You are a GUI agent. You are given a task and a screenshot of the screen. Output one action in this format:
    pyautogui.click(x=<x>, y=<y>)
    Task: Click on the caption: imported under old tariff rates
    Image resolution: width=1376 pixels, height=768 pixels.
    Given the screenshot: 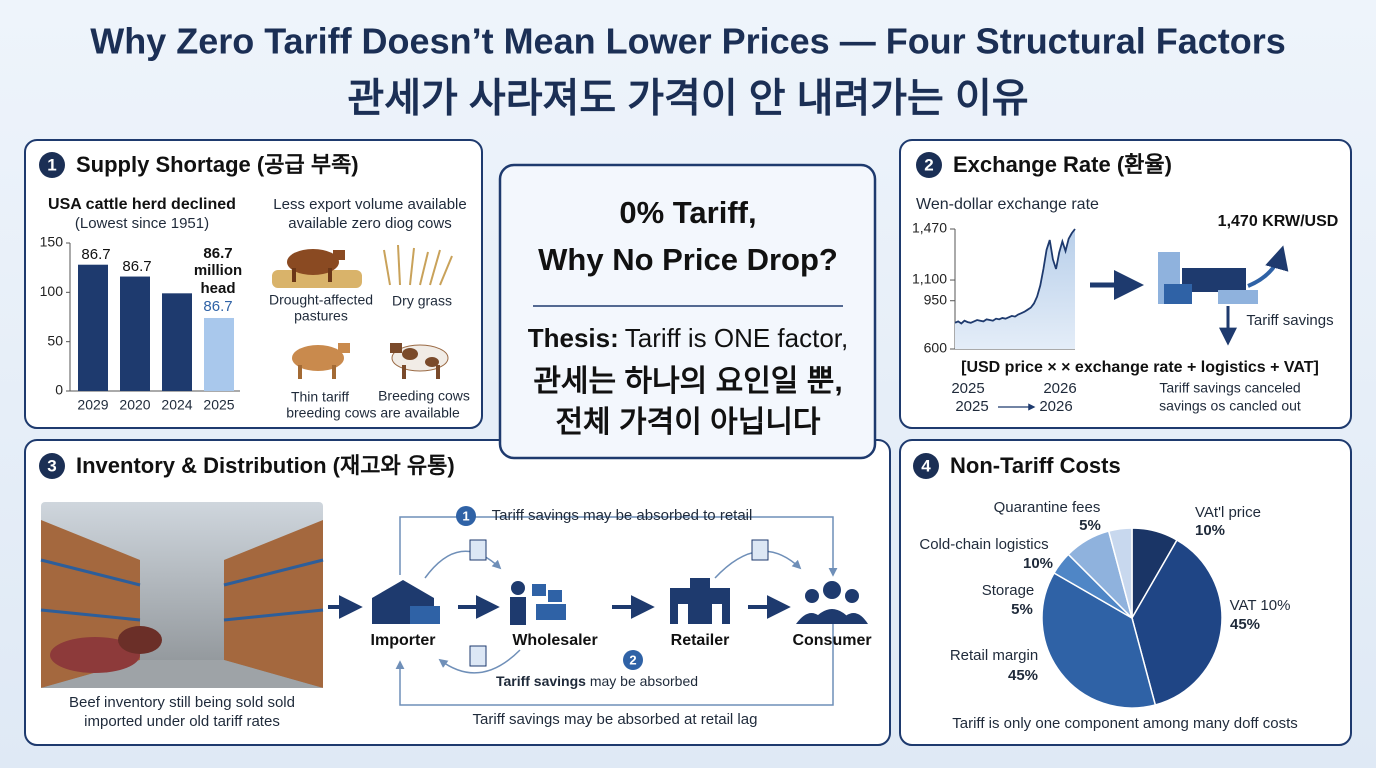 What is the action you would take?
    pyautogui.click(x=182, y=721)
    